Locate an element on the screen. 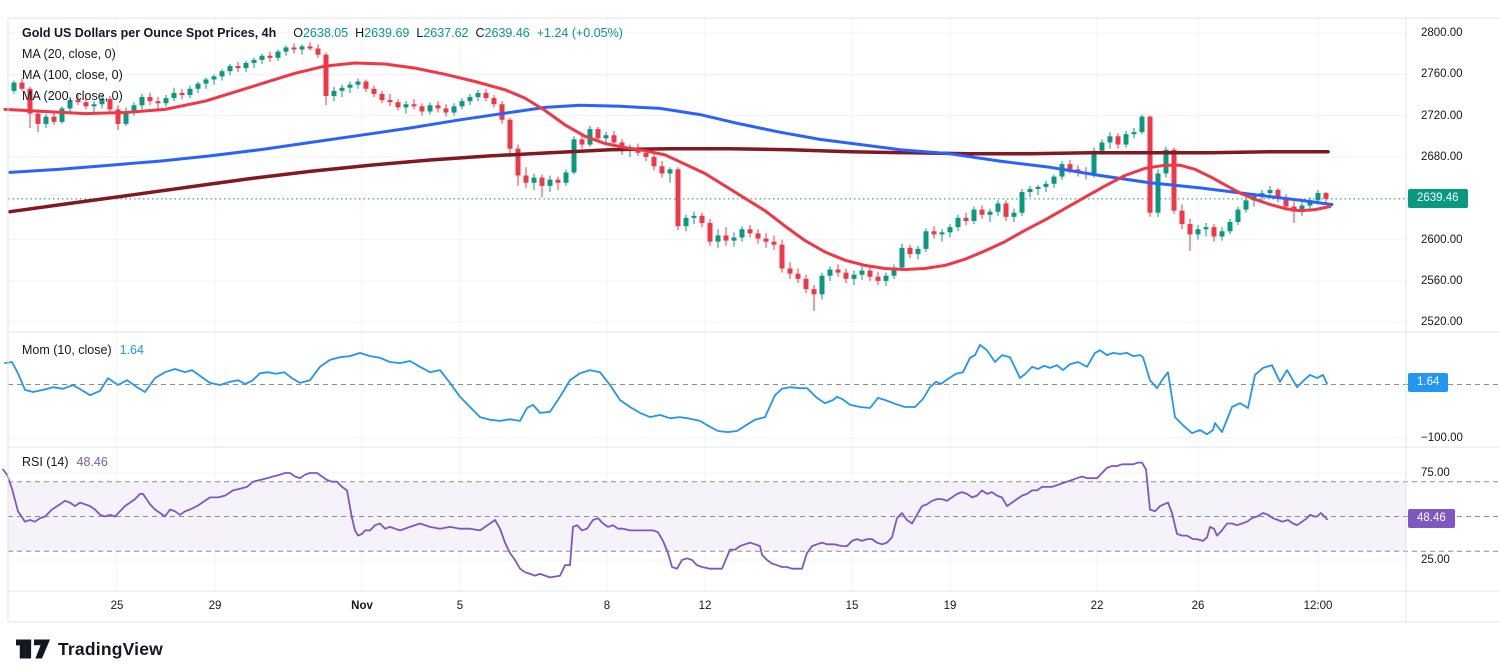 The width and height of the screenshot is (1500, 671). momentum-value: 1.64 is located at coordinates (131, 350).